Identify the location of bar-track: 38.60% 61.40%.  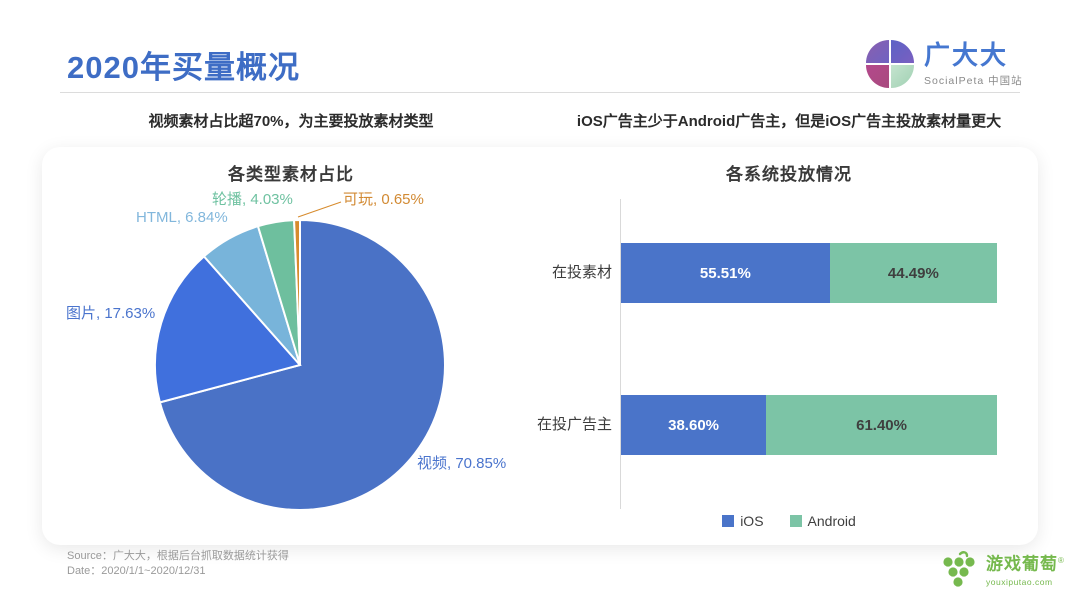
(809, 425).